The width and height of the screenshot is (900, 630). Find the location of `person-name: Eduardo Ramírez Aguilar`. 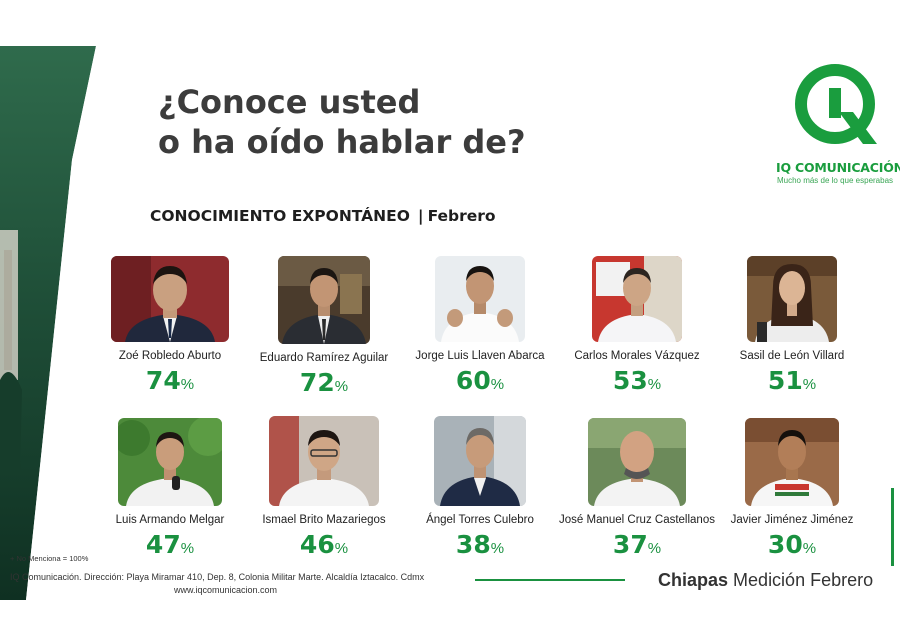

person-name: Eduardo Ramírez Aguilar is located at coordinates (324, 358).